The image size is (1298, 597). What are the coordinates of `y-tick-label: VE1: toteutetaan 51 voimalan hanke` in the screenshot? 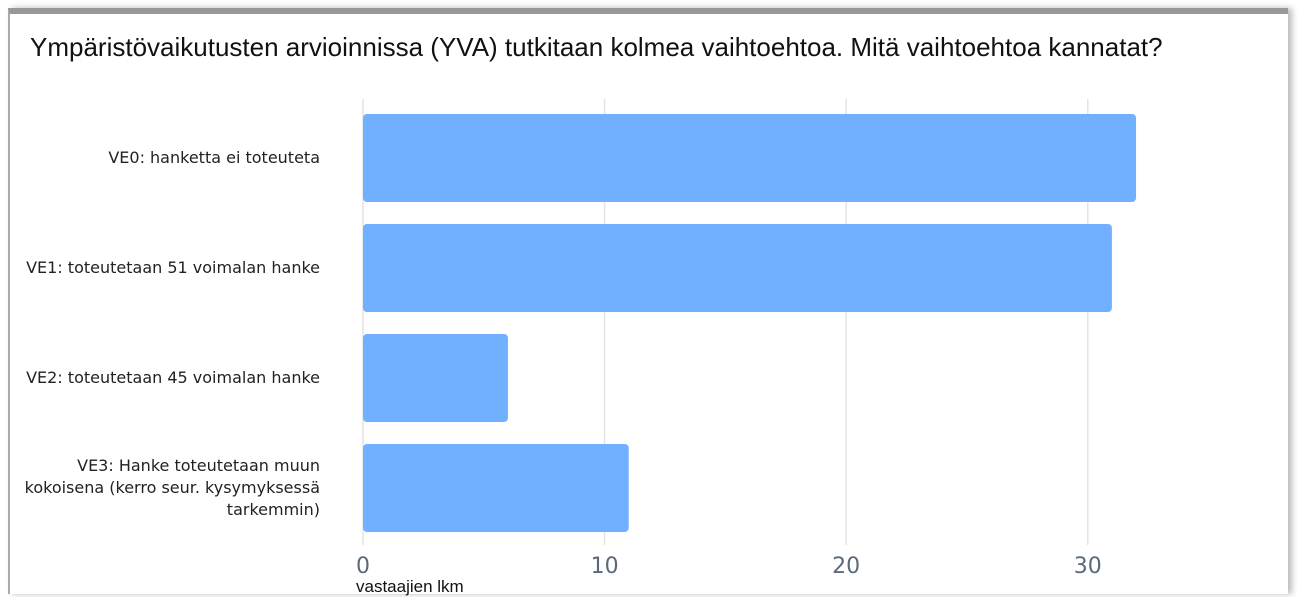 It's located at (173, 267).